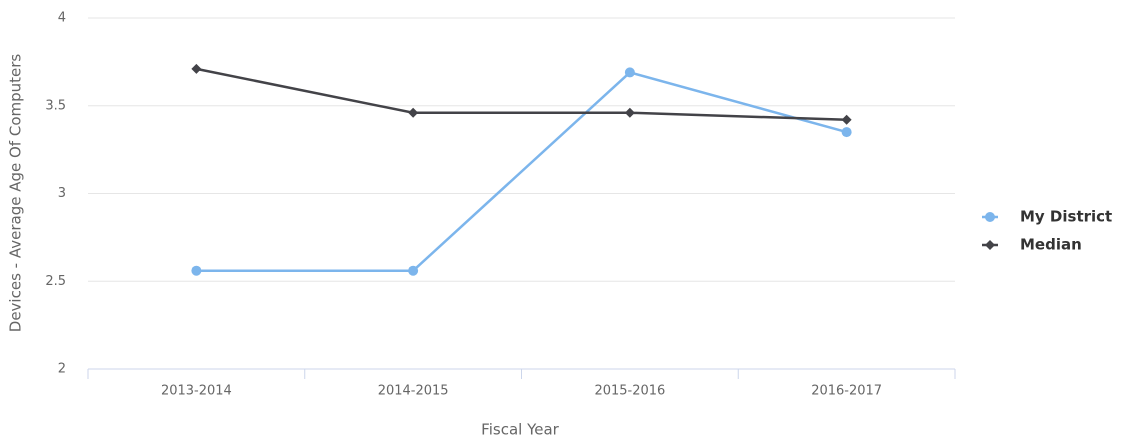 This screenshot has height=442, width=1135. I want to click on x-tick-label: 2013-2014, so click(196, 391).